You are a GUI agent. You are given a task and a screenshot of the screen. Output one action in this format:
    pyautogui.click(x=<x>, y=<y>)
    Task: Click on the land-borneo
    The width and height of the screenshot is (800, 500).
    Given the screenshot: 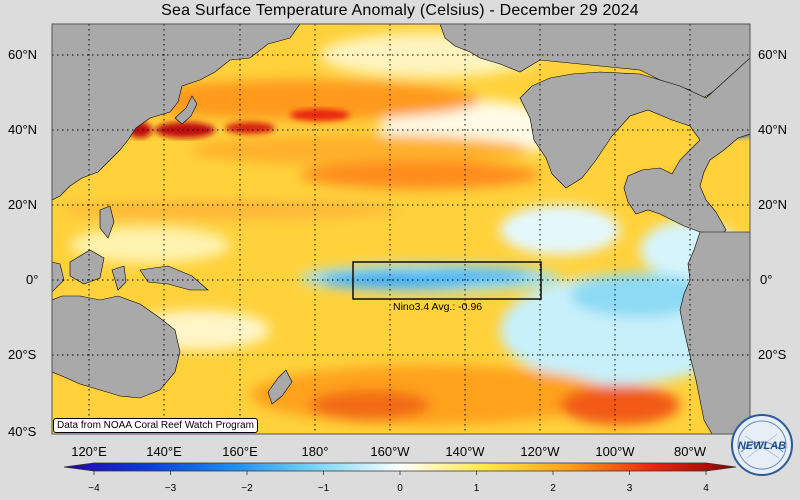 What is the action you would take?
    pyautogui.click(x=87, y=267)
    